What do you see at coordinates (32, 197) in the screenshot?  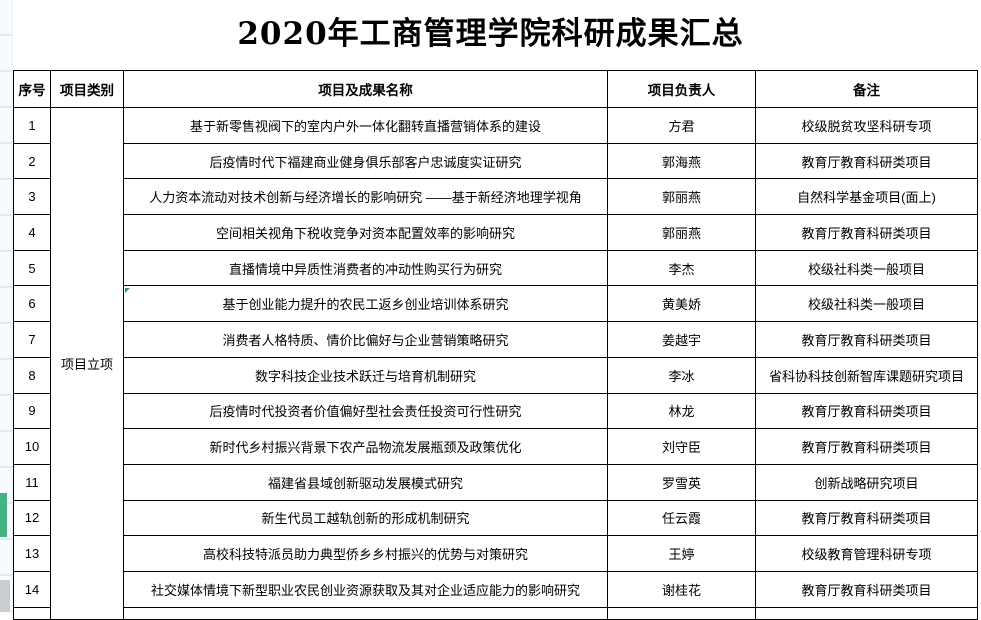 I see `row-number-cell: 3` at bounding box center [32, 197].